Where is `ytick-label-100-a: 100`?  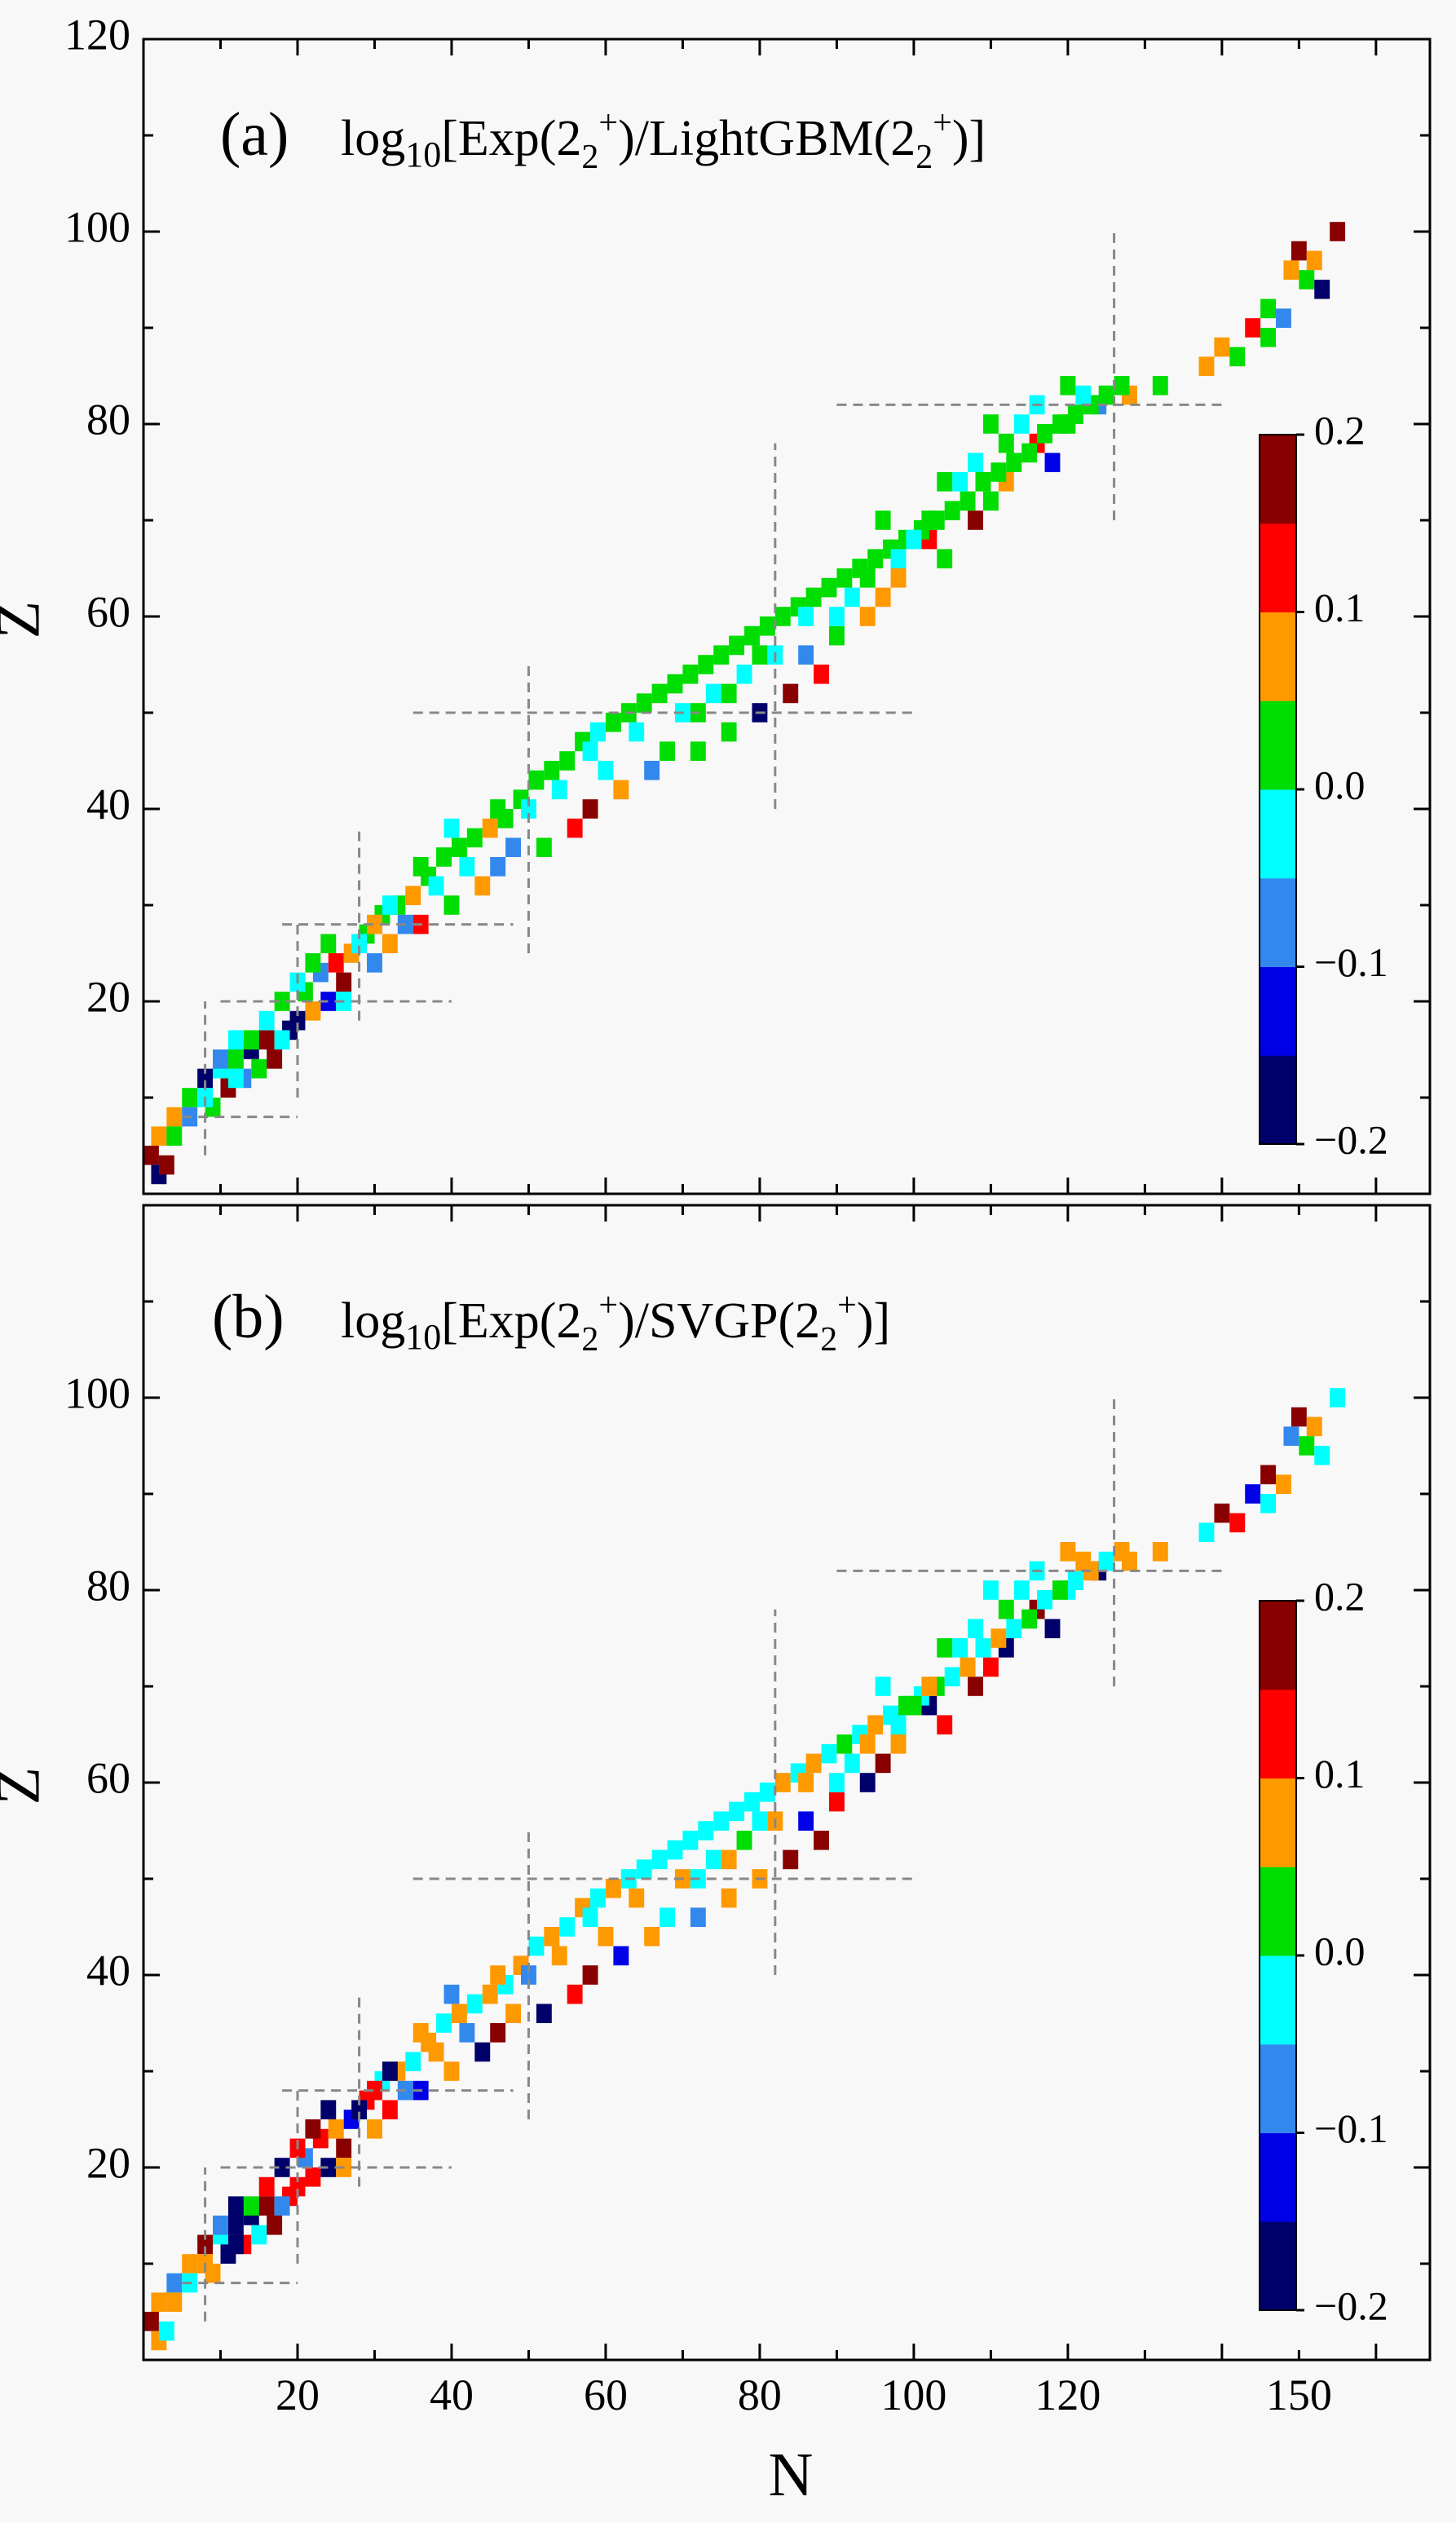
ytick-label-100-a: 100 is located at coordinates (97, 227).